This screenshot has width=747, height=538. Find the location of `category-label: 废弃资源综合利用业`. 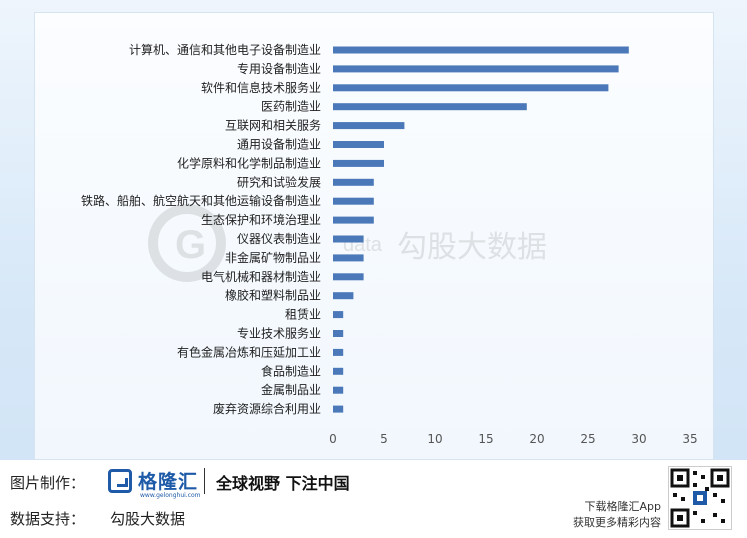

category-label: 废弃资源综合利用业 is located at coordinates (267, 408).